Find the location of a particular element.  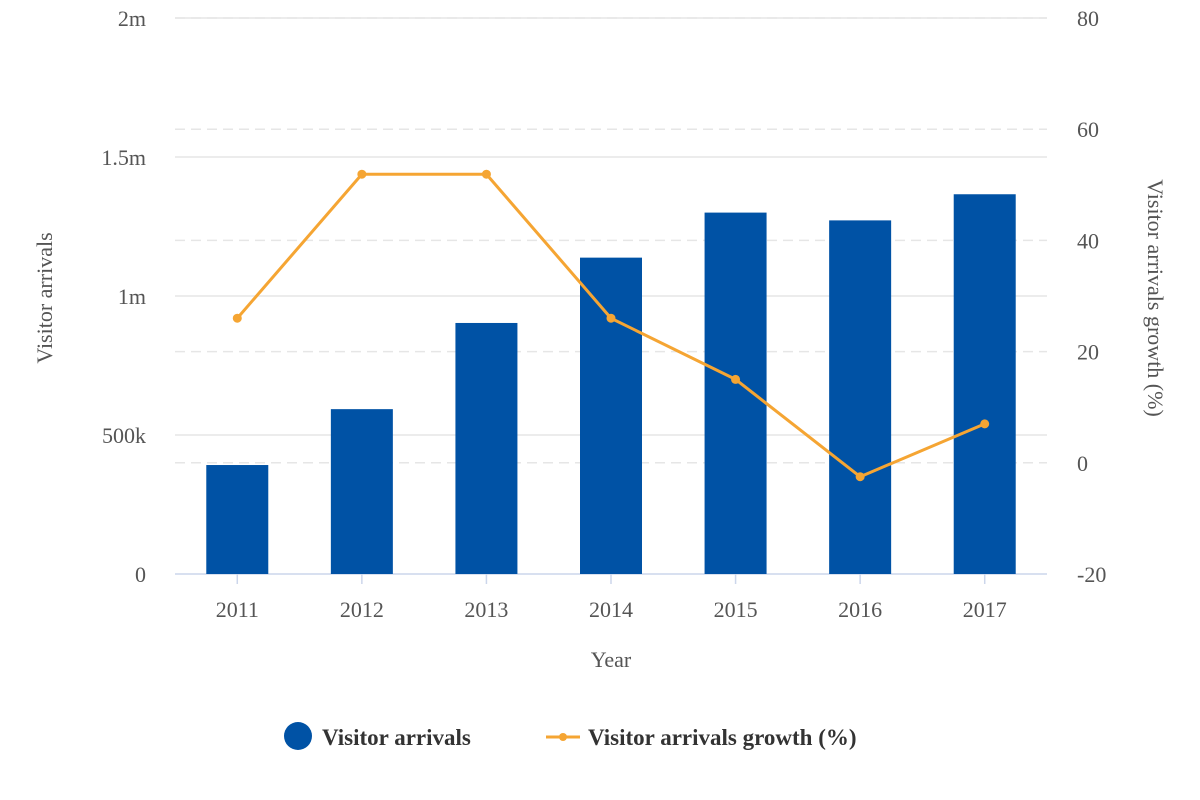

y-tick-label: 1m is located at coordinates (132, 296).